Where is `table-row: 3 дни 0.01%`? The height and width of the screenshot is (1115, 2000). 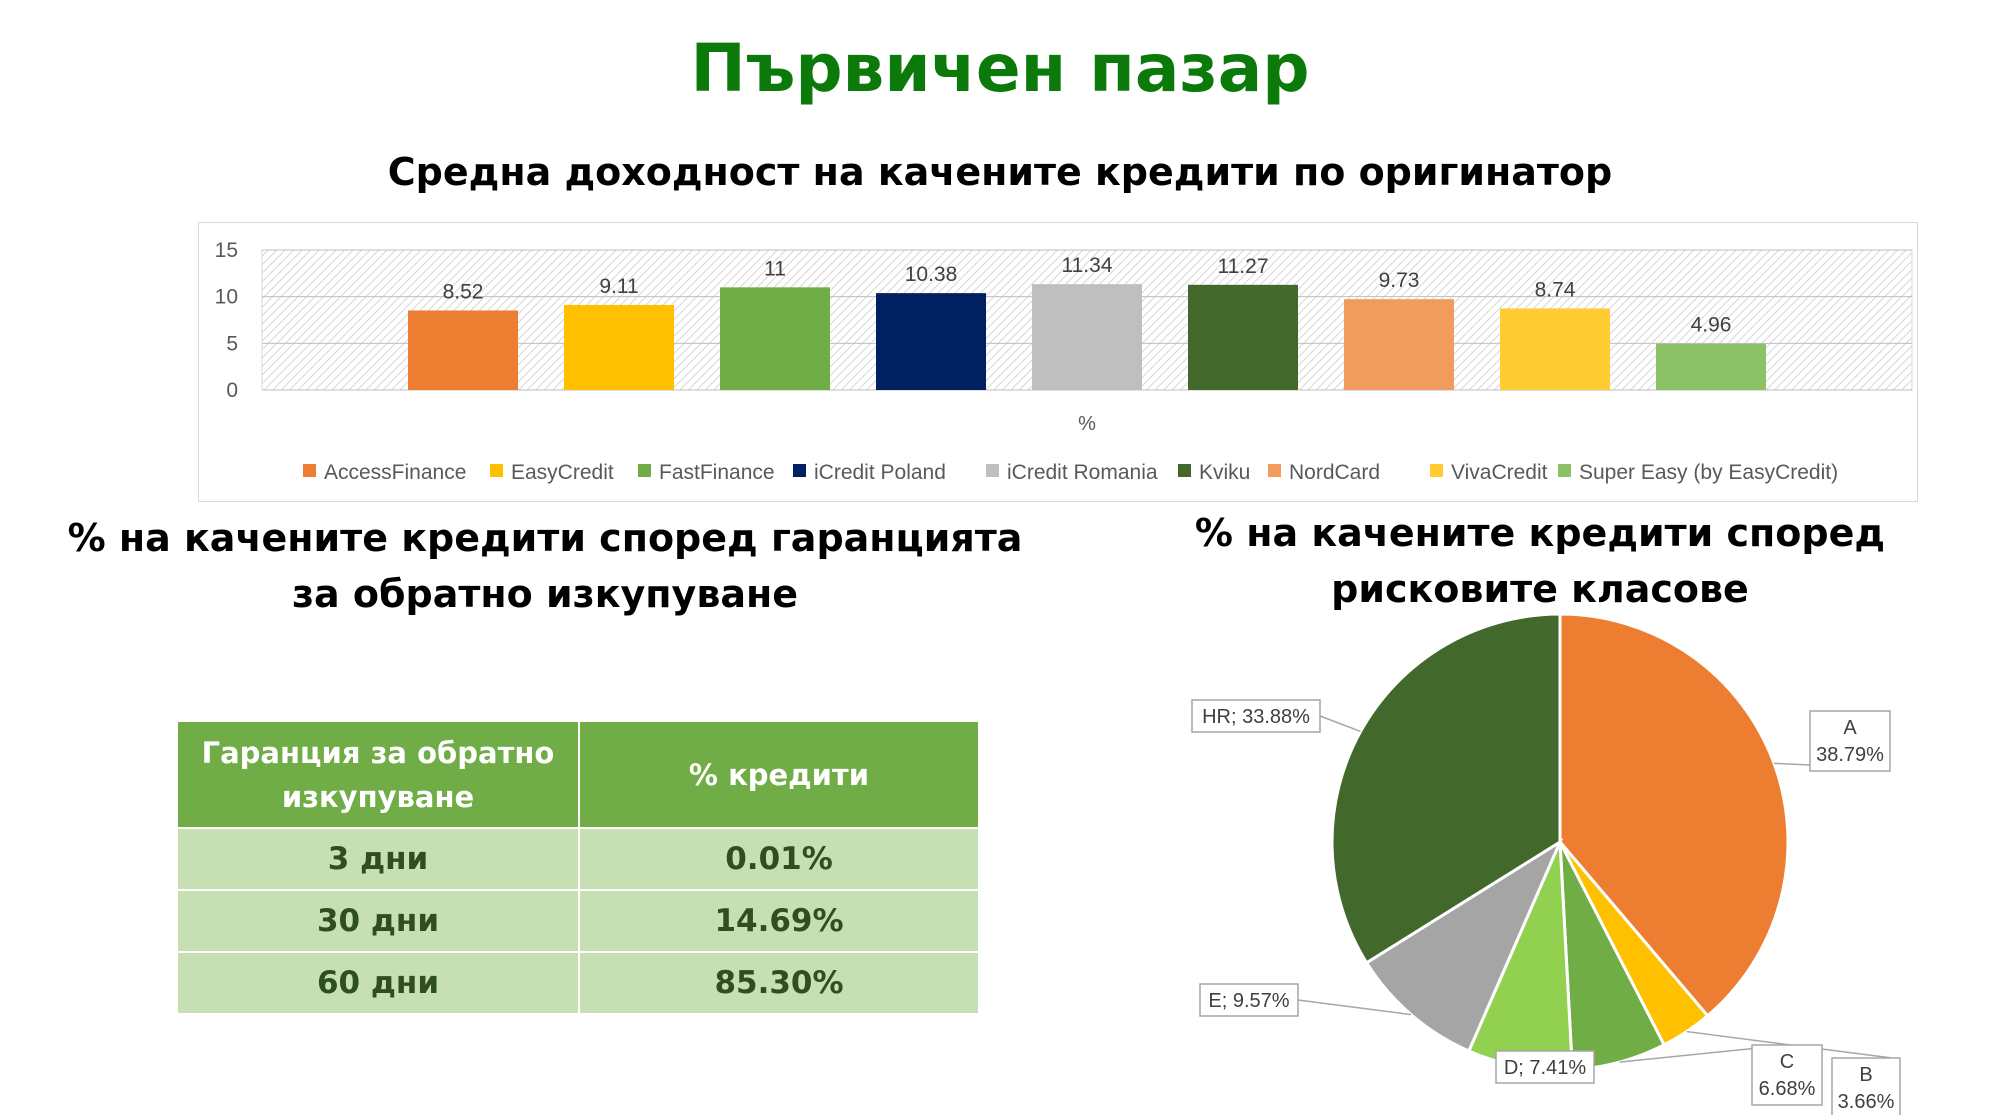
table-row: 3 дни 0.01% is located at coordinates (578, 859).